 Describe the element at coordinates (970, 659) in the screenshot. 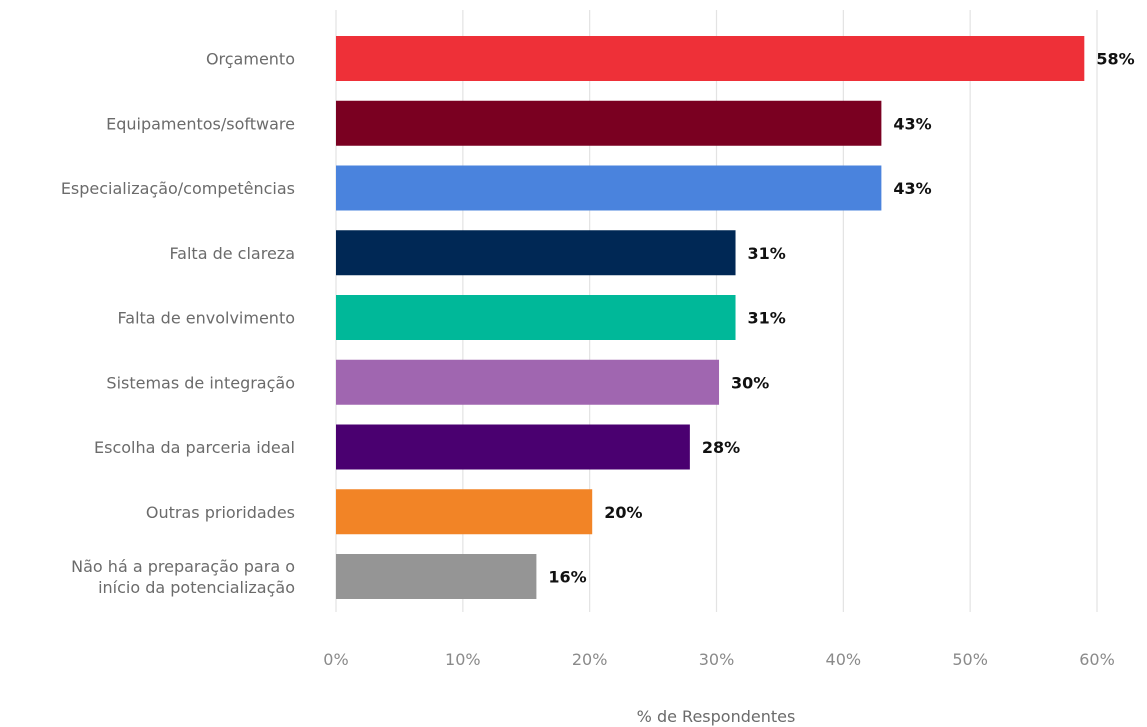

I see `x-tick-label: 50%` at that location.